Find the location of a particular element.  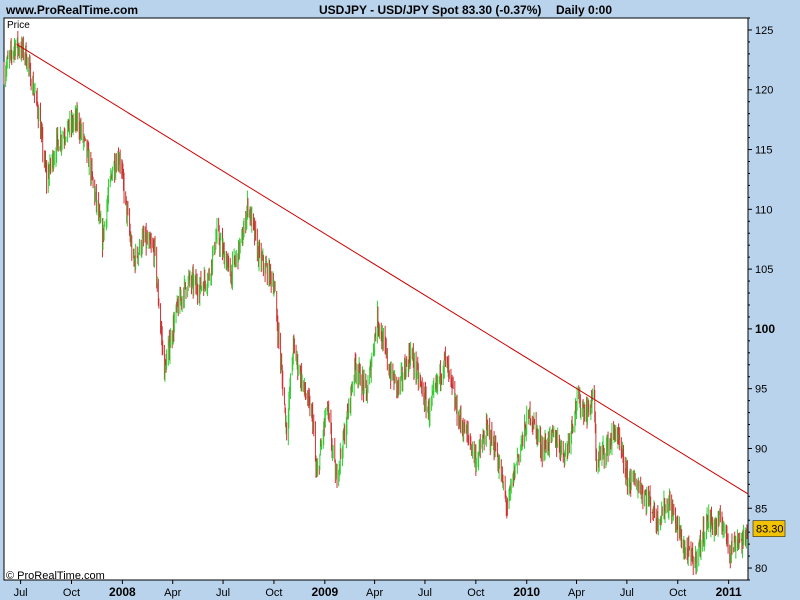

x-tick-label: 2008 is located at coordinates (122, 592).